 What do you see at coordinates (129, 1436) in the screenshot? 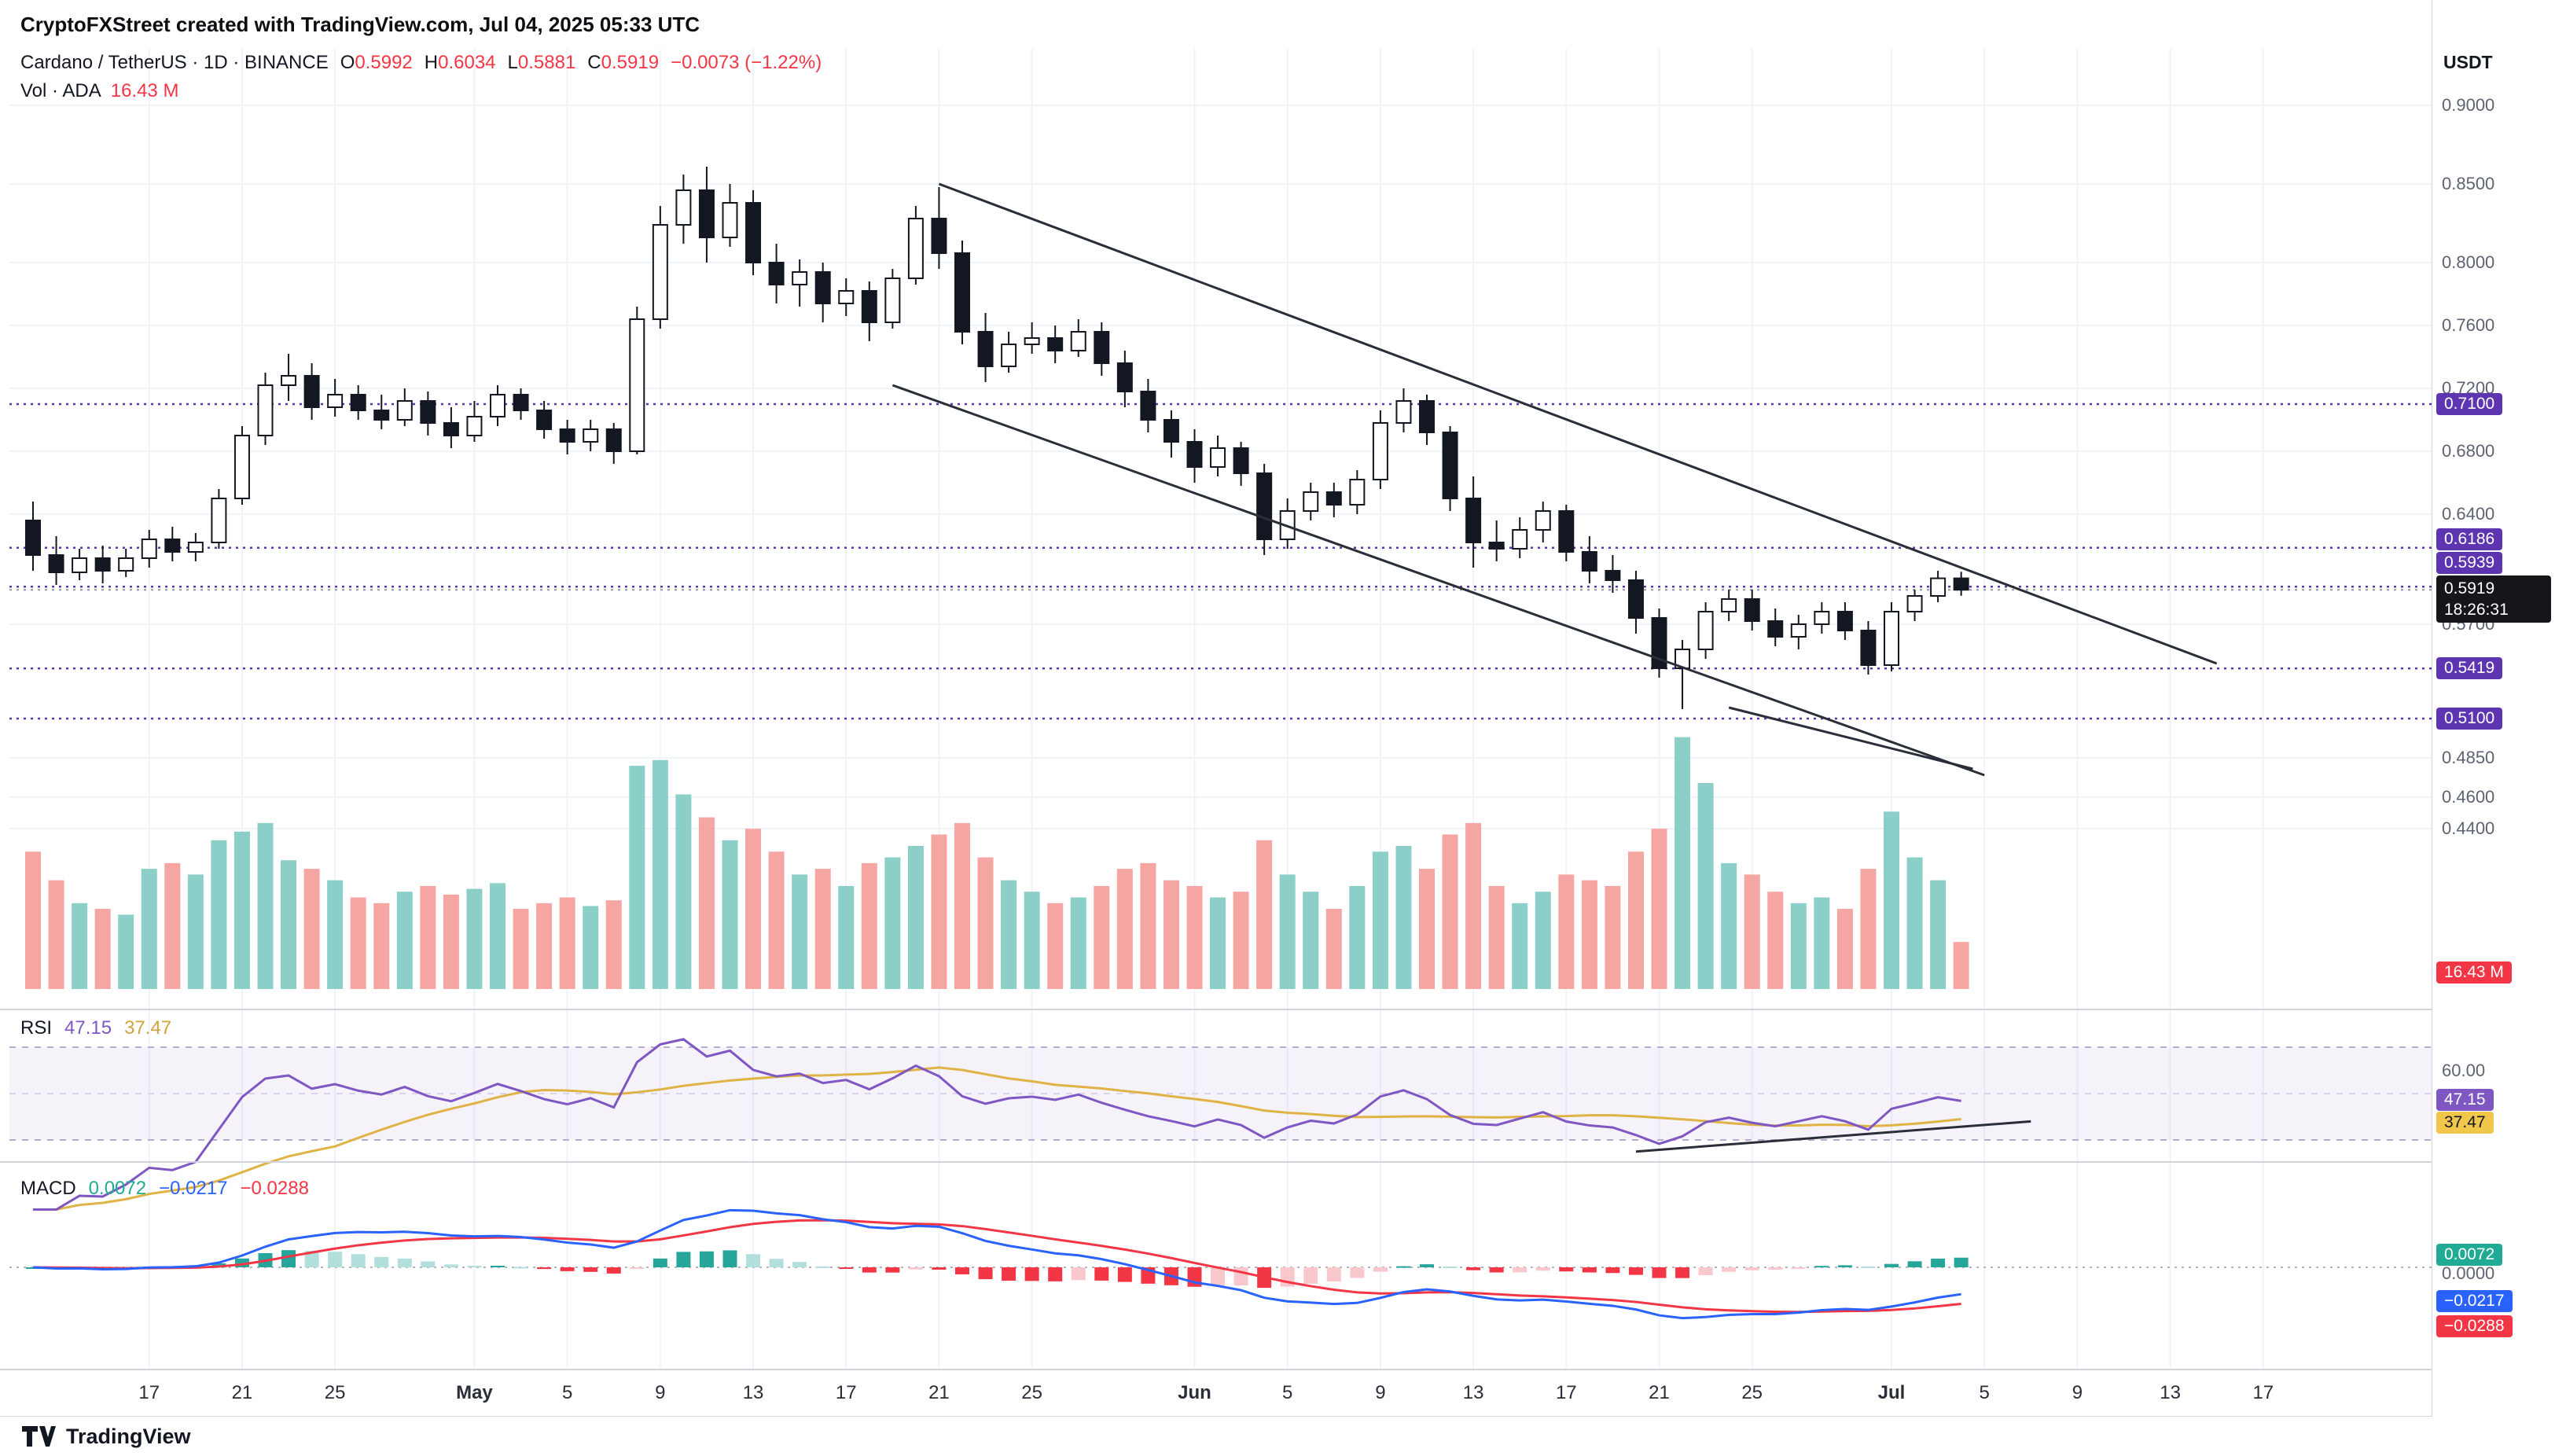
I see `footer-brand-text: TradingView` at bounding box center [129, 1436].